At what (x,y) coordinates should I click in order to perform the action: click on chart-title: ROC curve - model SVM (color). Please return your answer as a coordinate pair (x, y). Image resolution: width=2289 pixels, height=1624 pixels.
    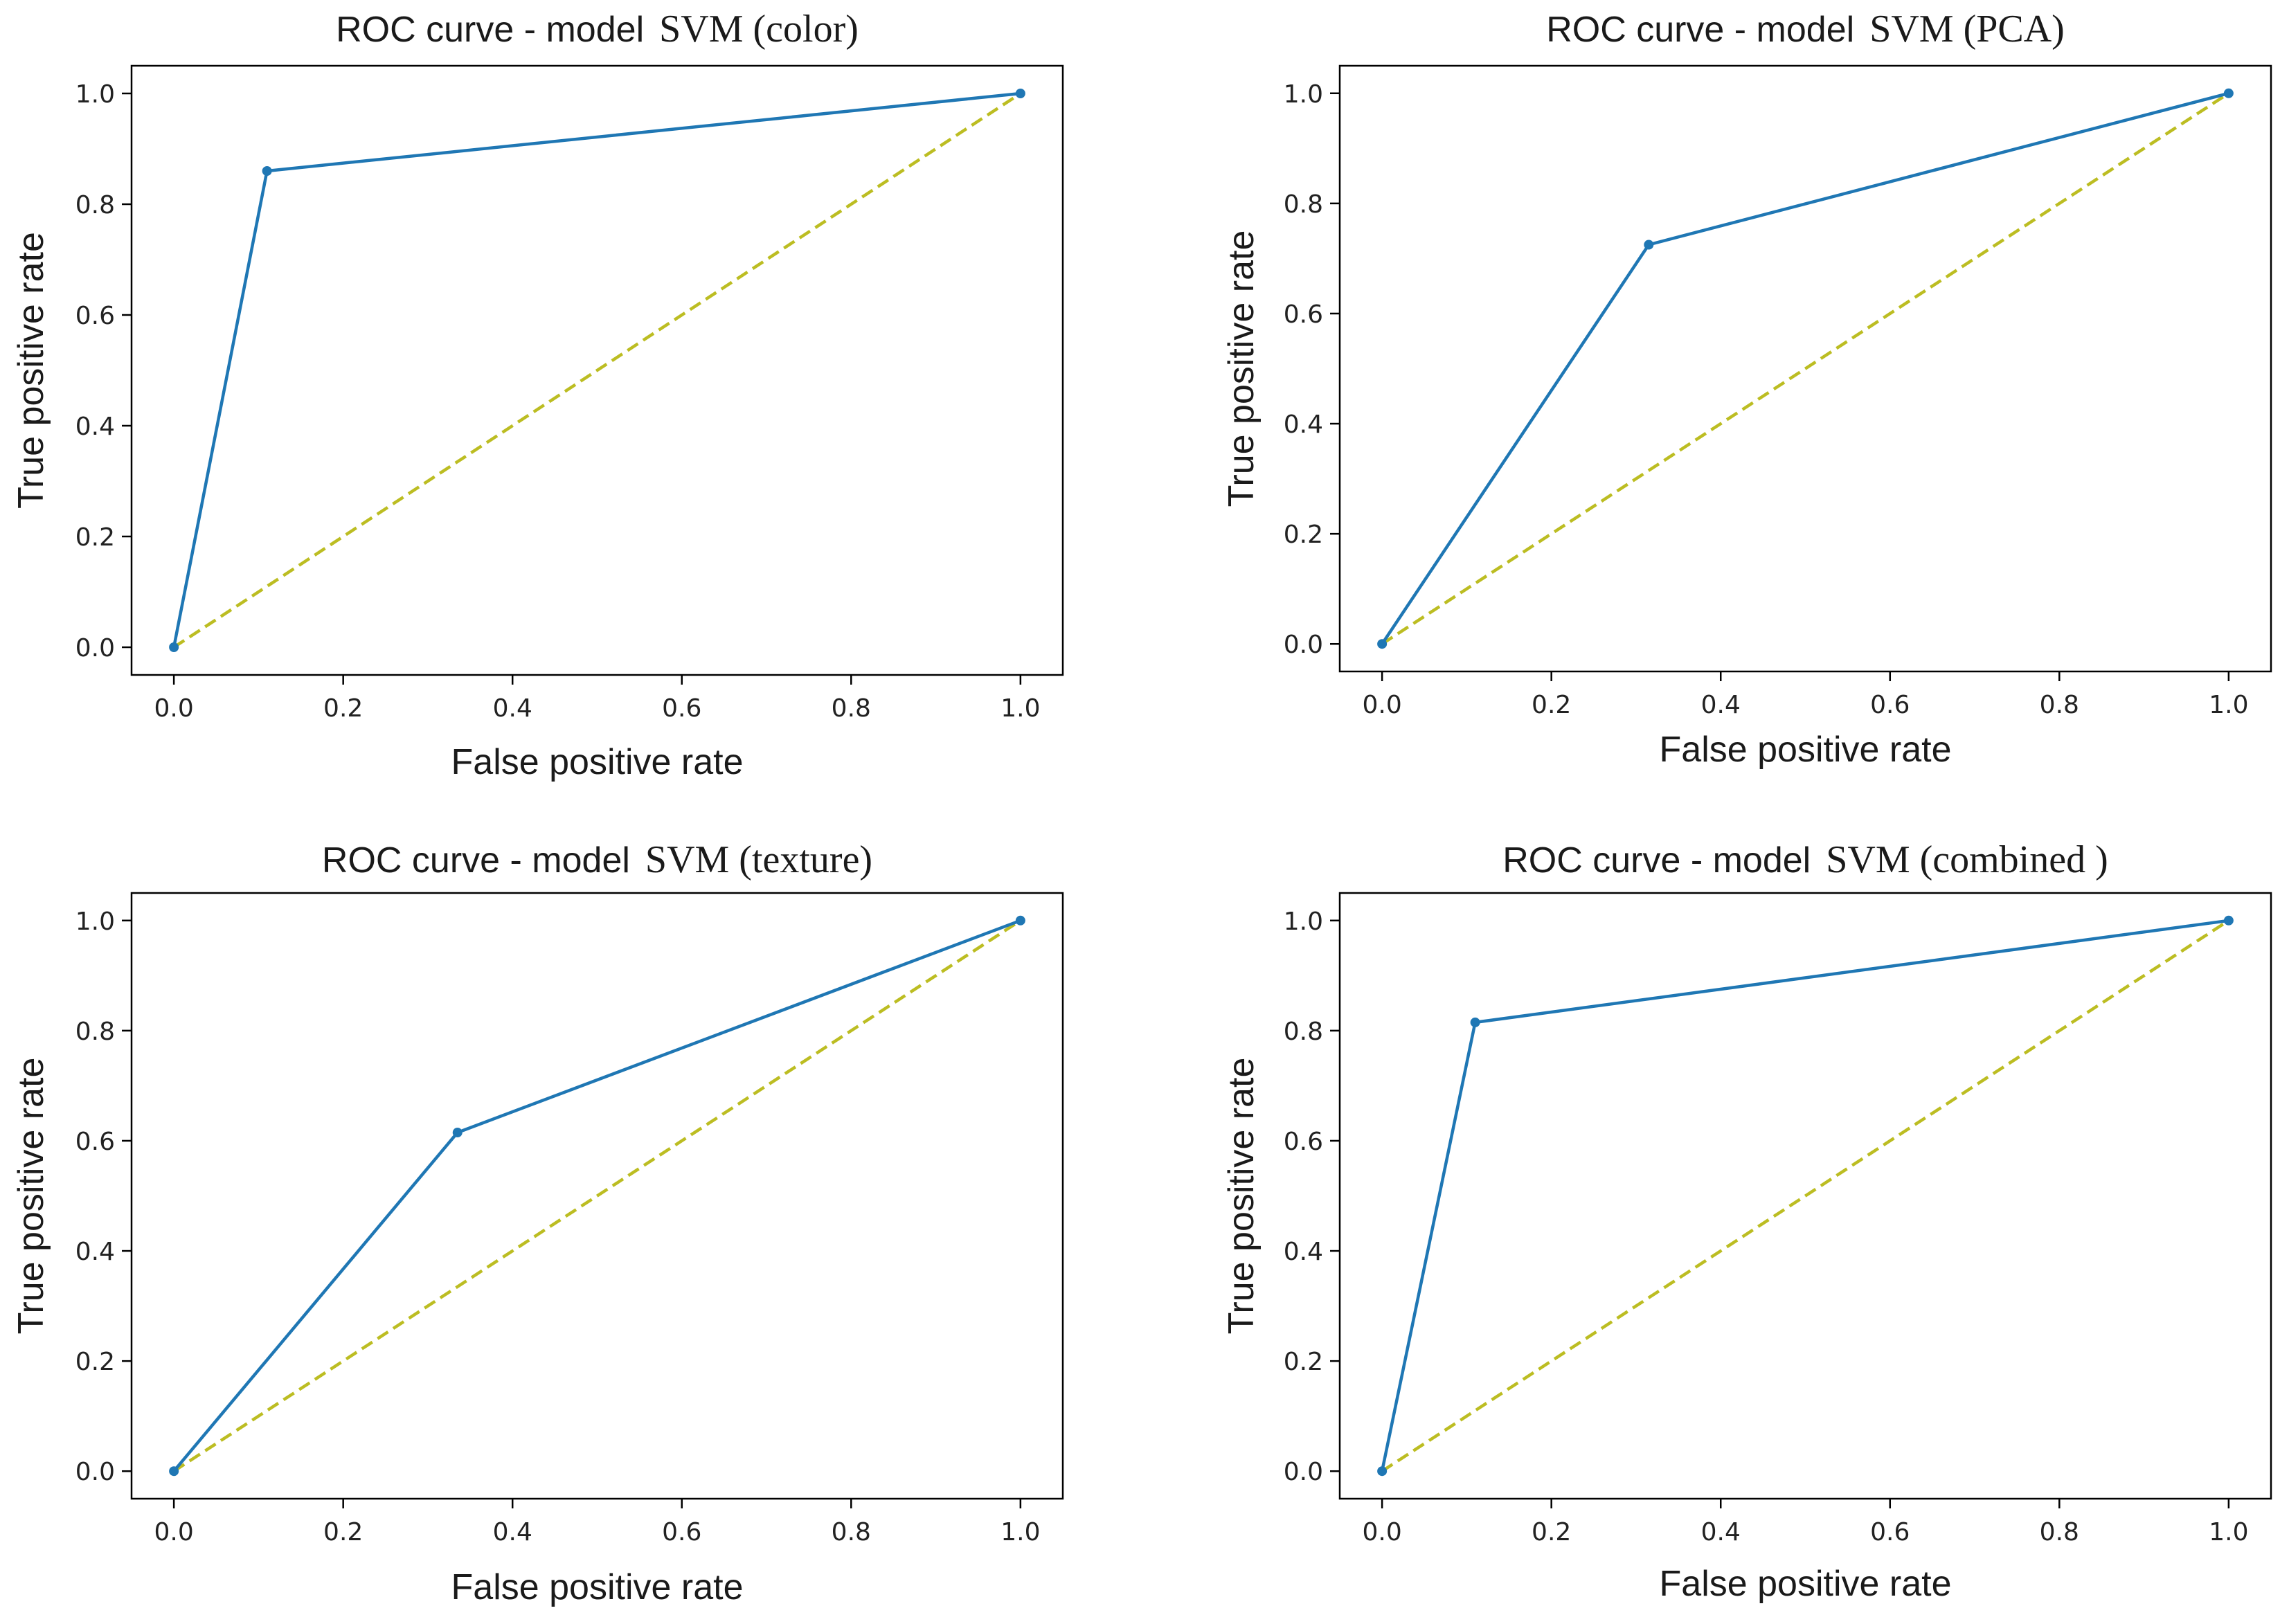
    Looking at the image, I should click on (597, 29).